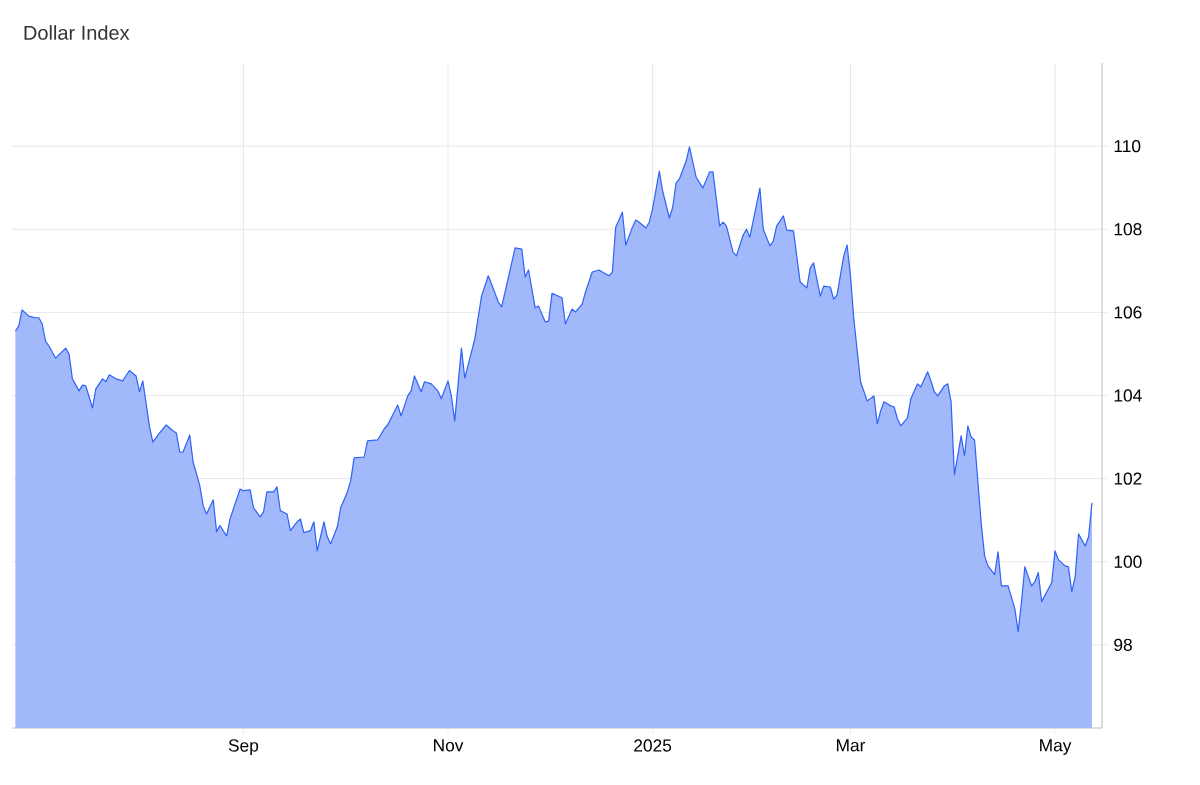 The width and height of the screenshot is (1200, 785). What do you see at coordinates (1128, 312) in the screenshot?
I see `y-tick-label: 106` at bounding box center [1128, 312].